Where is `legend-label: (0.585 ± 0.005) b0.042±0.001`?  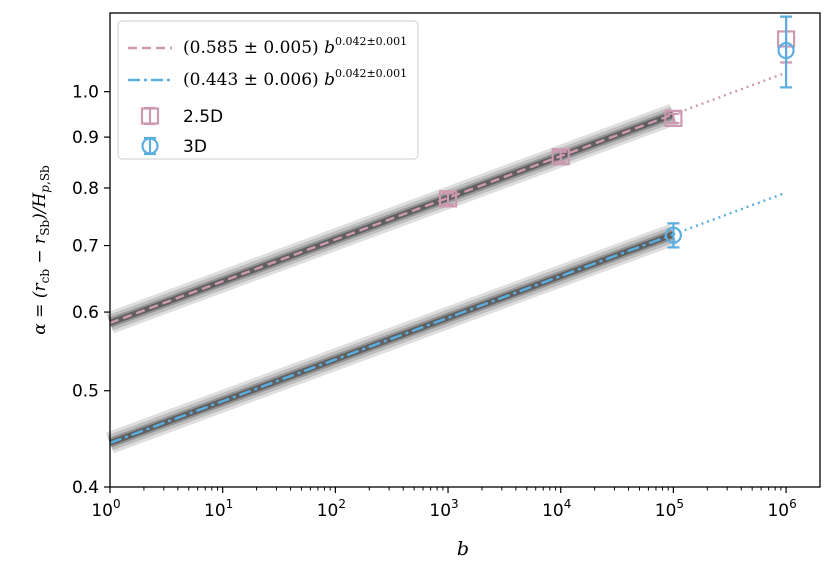 legend-label: (0.585 ± 0.005) b0.042±0.001 is located at coordinates (295, 46).